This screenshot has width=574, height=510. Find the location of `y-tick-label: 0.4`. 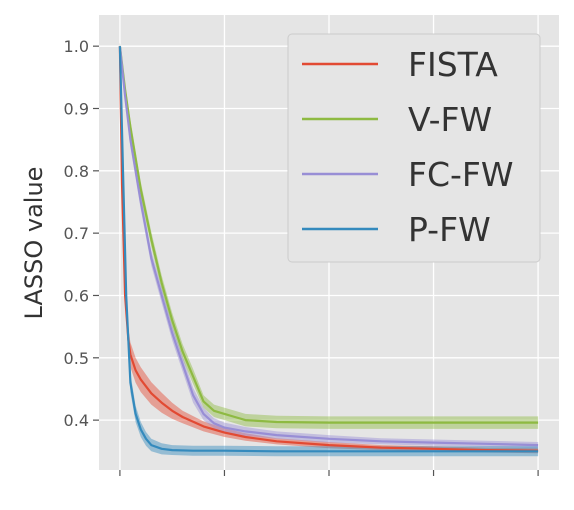

y-tick-label: 0.4 is located at coordinates (76, 420).